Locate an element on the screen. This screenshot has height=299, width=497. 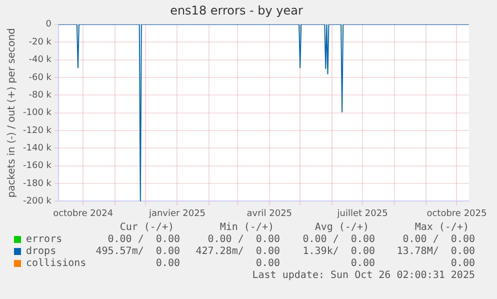
y-tick-label: -100 k is located at coordinates (37, 113).